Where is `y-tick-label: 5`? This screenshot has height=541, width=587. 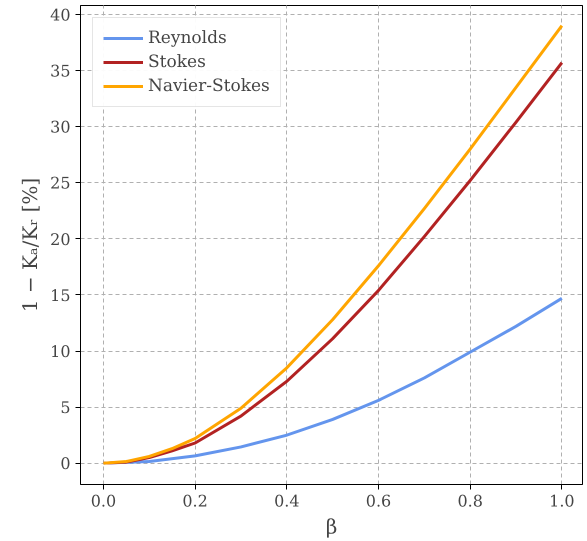 y-tick-label: 5 is located at coordinates (65, 408).